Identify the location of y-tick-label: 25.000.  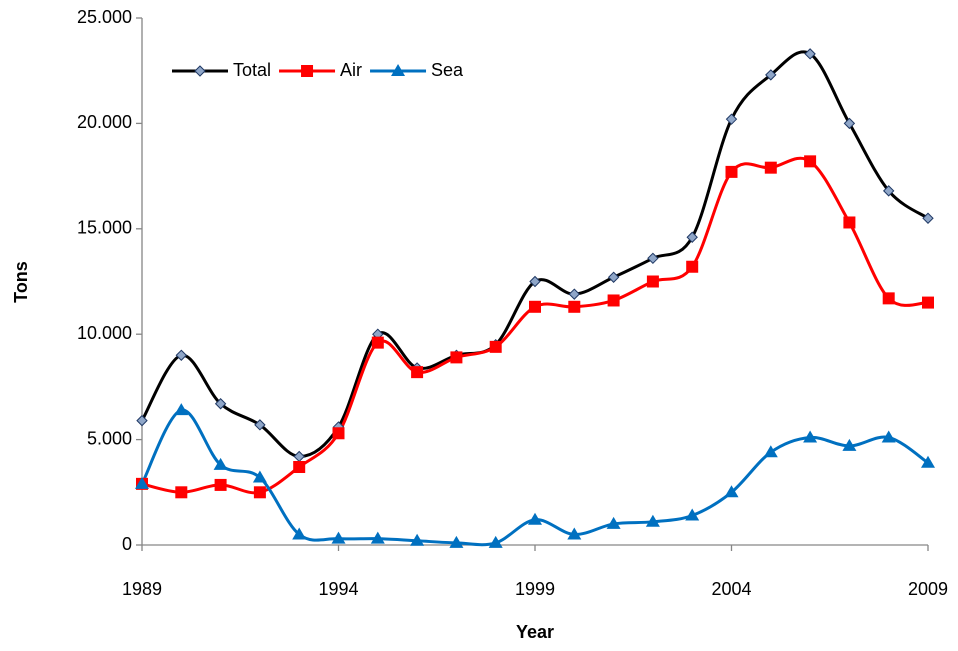
(104, 17).